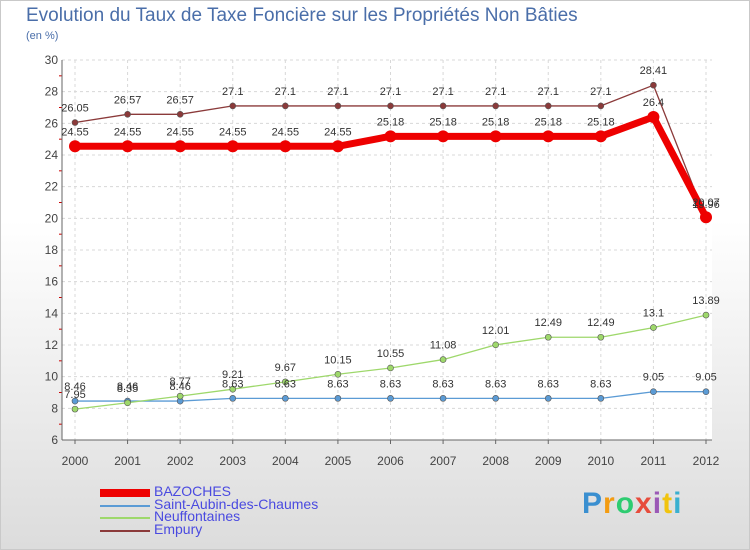 The height and width of the screenshot is (550, 750). What do you see at coordinates (52, 60) in the screenshot?
I see `y-tick-label: 30` at bounding box center [52, 60].